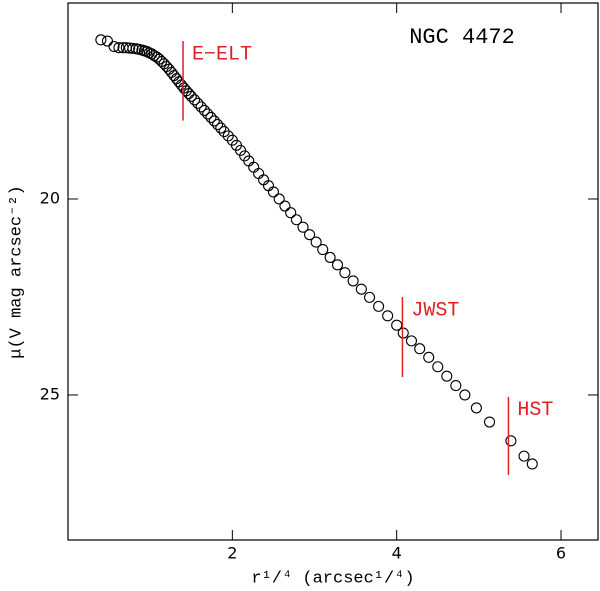  What do you see at coordinates (50, 393) in the screenshot?
I see `y-tick-label: 25` at bounding box center [50, 393].